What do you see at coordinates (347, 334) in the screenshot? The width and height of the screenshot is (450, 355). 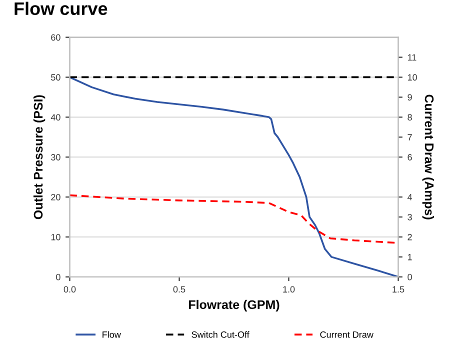 I see `legend-label: Current Draw` at bounding box center [347, 334].